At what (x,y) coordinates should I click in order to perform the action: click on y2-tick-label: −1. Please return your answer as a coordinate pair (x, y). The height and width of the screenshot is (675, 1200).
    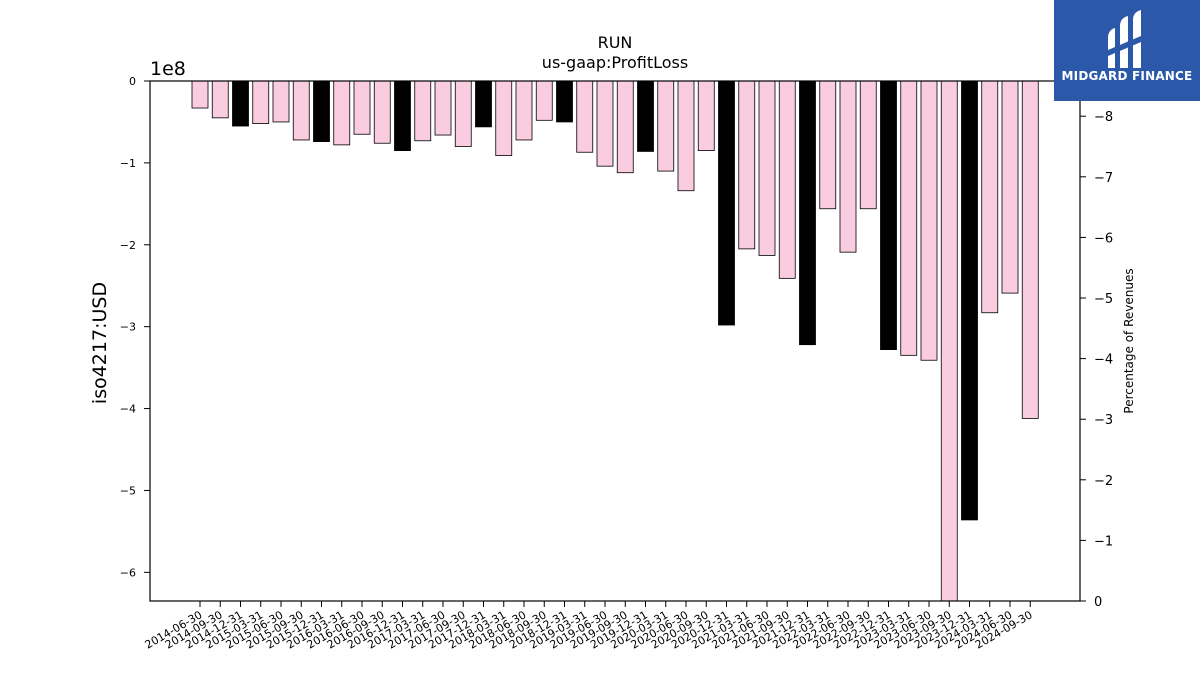
    Looking at the image, I should click on (1103, 541).